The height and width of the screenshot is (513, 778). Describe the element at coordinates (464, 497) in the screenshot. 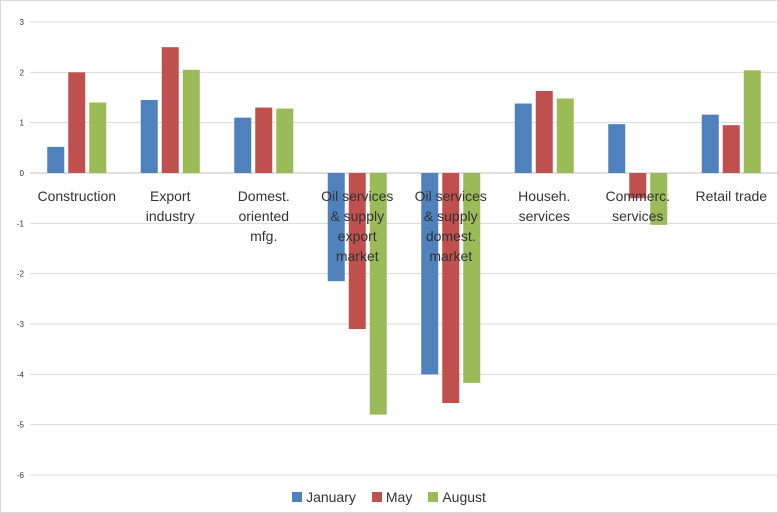

I see `legend-label-august: August` at that location.